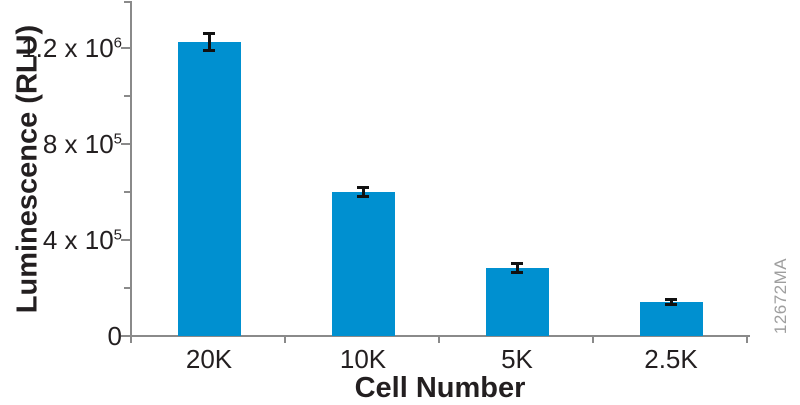  Describe the element at coordinates (517, 359) in the screenshot. I see `x-tick-label: 5K` at that location.